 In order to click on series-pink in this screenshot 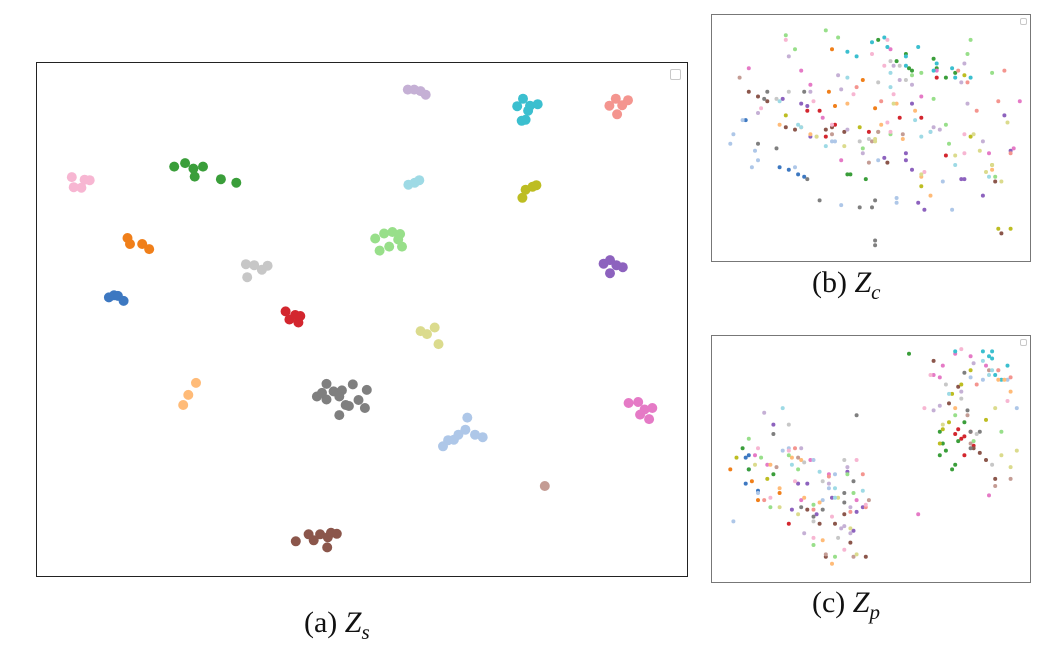, I will do `click(640, 411)`.